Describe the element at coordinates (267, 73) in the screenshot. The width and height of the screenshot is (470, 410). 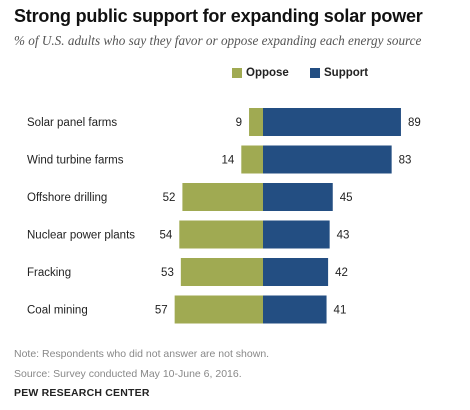
I see `legend-oppose-label: Oppose` at that location.